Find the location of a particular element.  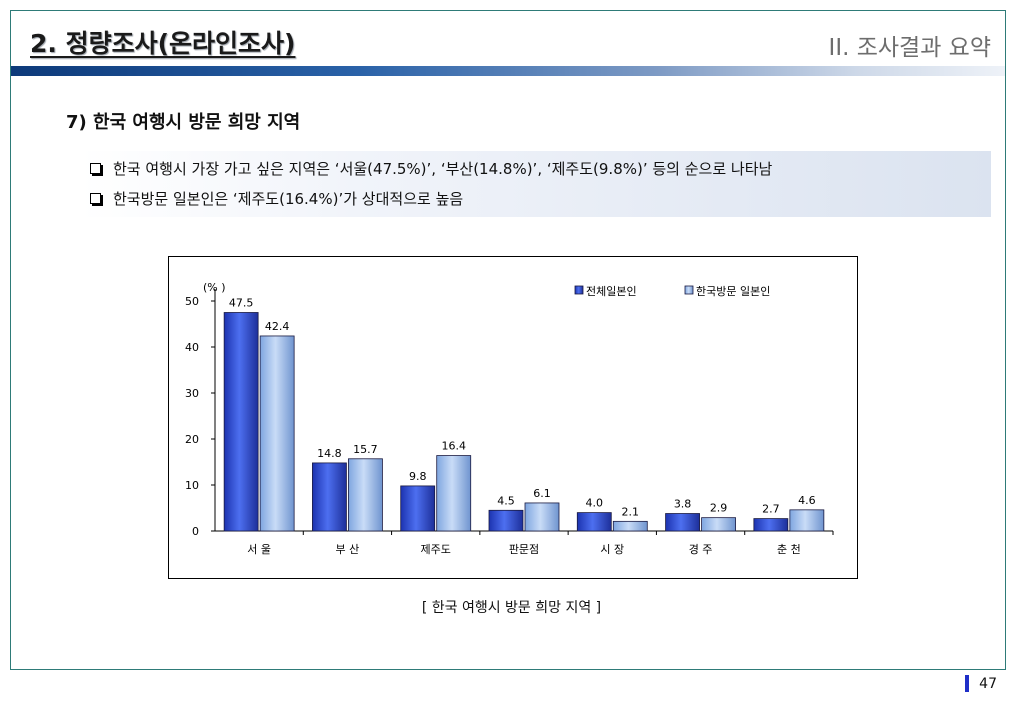

data-label: 6.1 is located at coordinates (542, 493).